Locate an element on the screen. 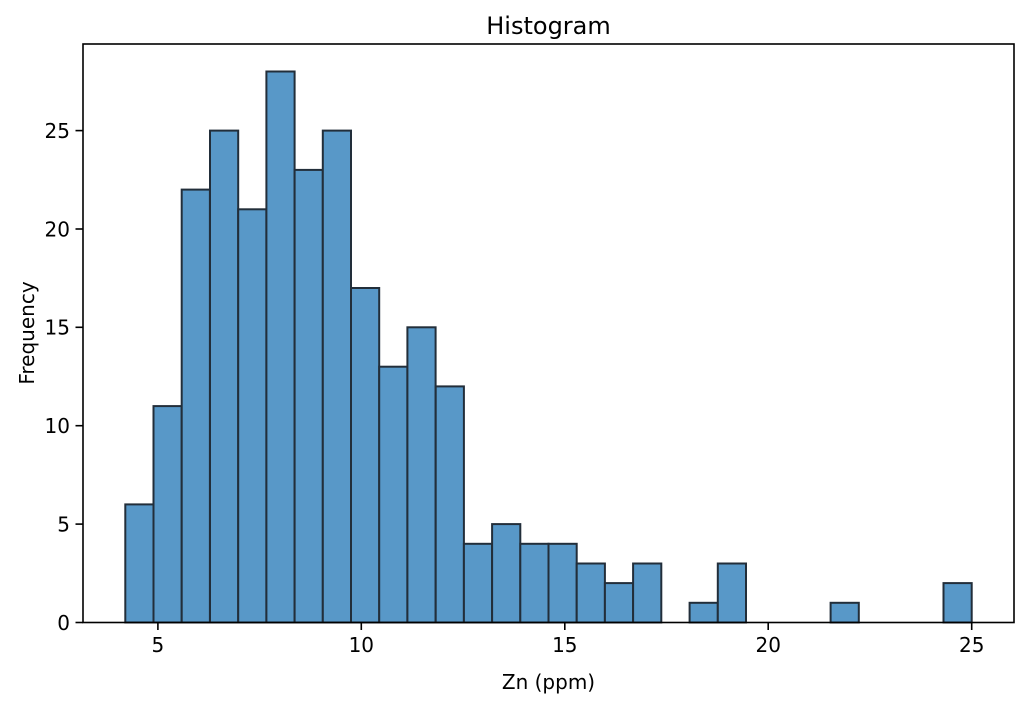 Image resolution: width=1029 pixels, height=701 pixels. y-tick-label: 20 is located at coordinates (57, 229).